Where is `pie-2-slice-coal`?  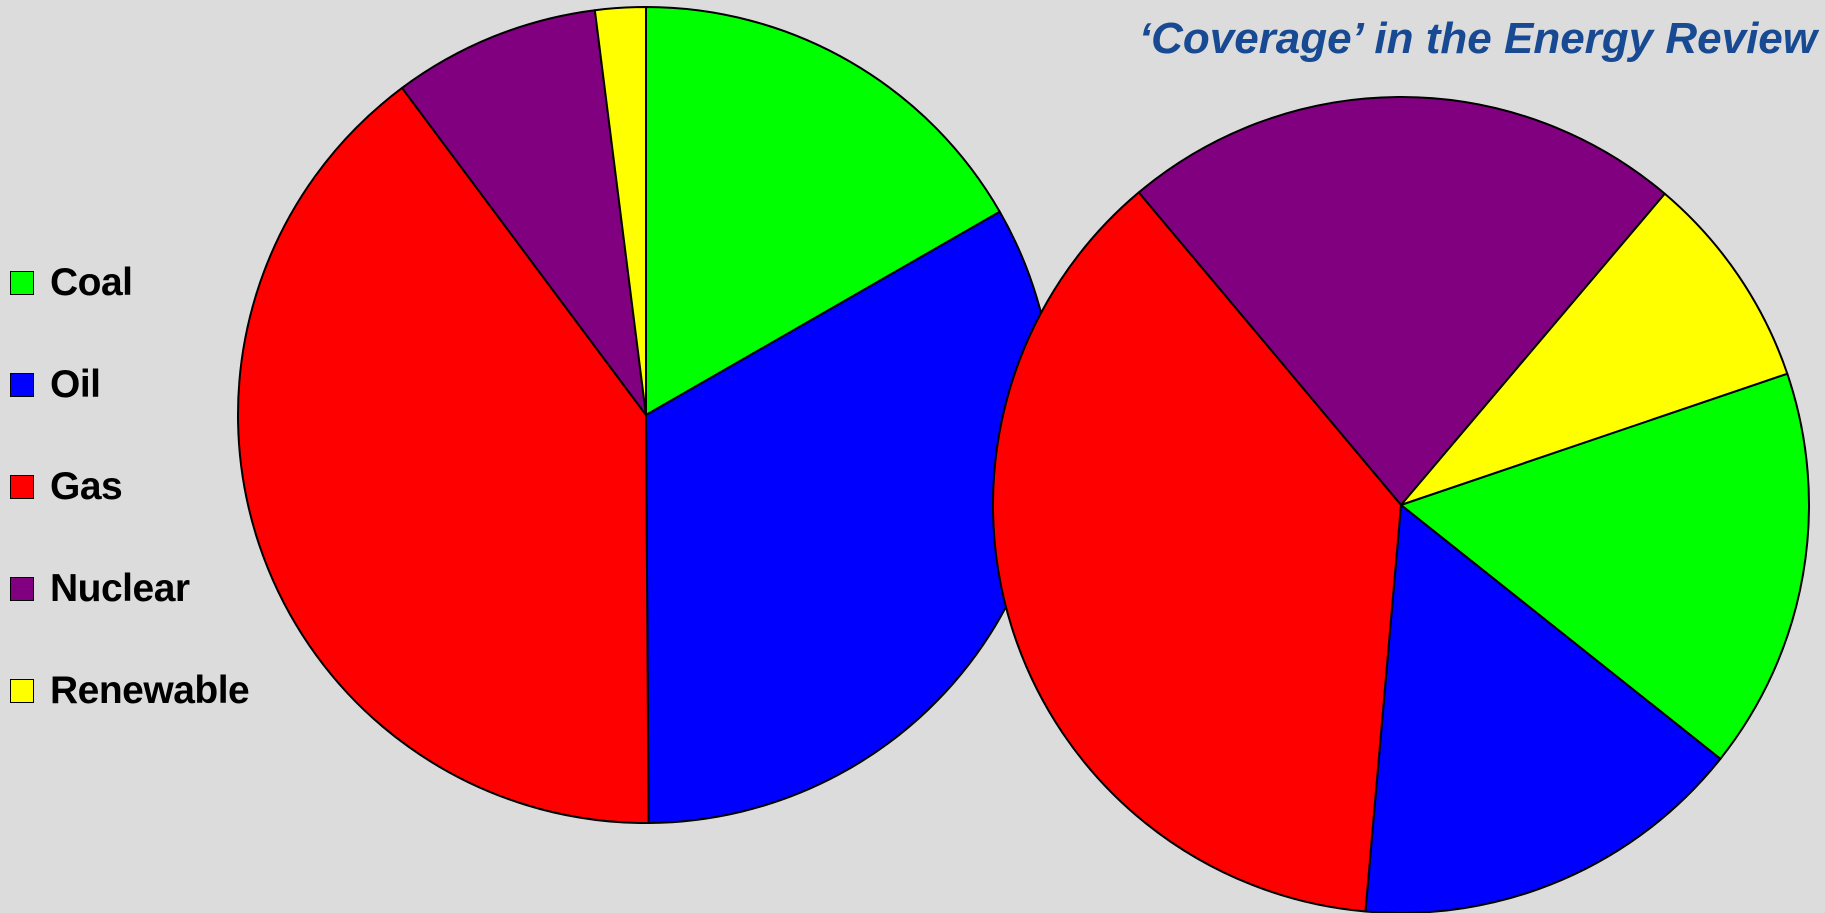 pie-2-slice-coal is located at coordinates (1605, 566).